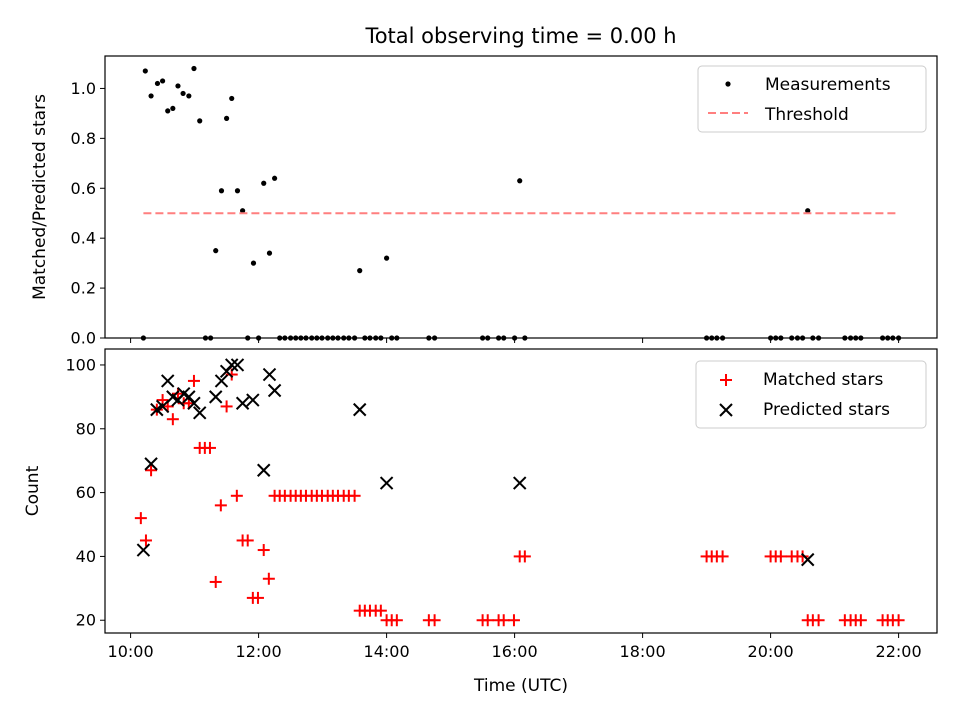 This screenshot has height=720, width=960. Describe the element at coordinates (83, 338) in the screenshot. I see `y-tick-label: 0.0` at that location.